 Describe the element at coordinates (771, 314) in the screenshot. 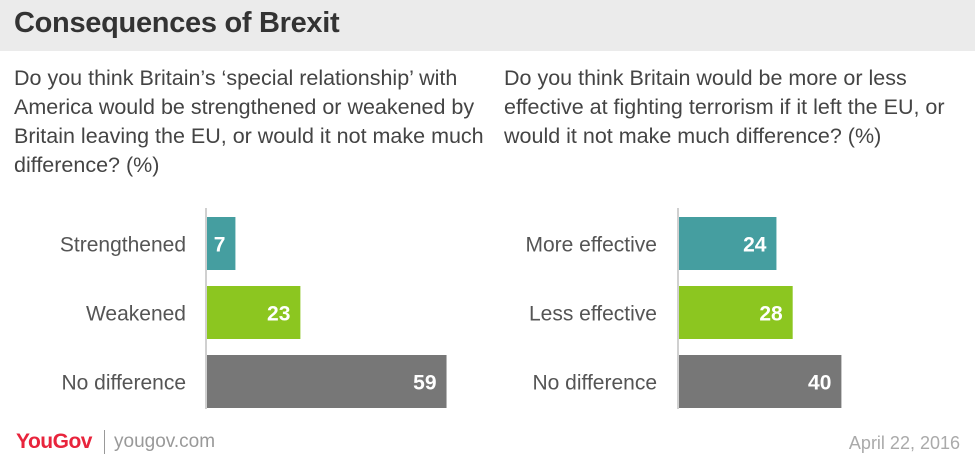

I see `chart-1-value-label-1: 28` at that location.